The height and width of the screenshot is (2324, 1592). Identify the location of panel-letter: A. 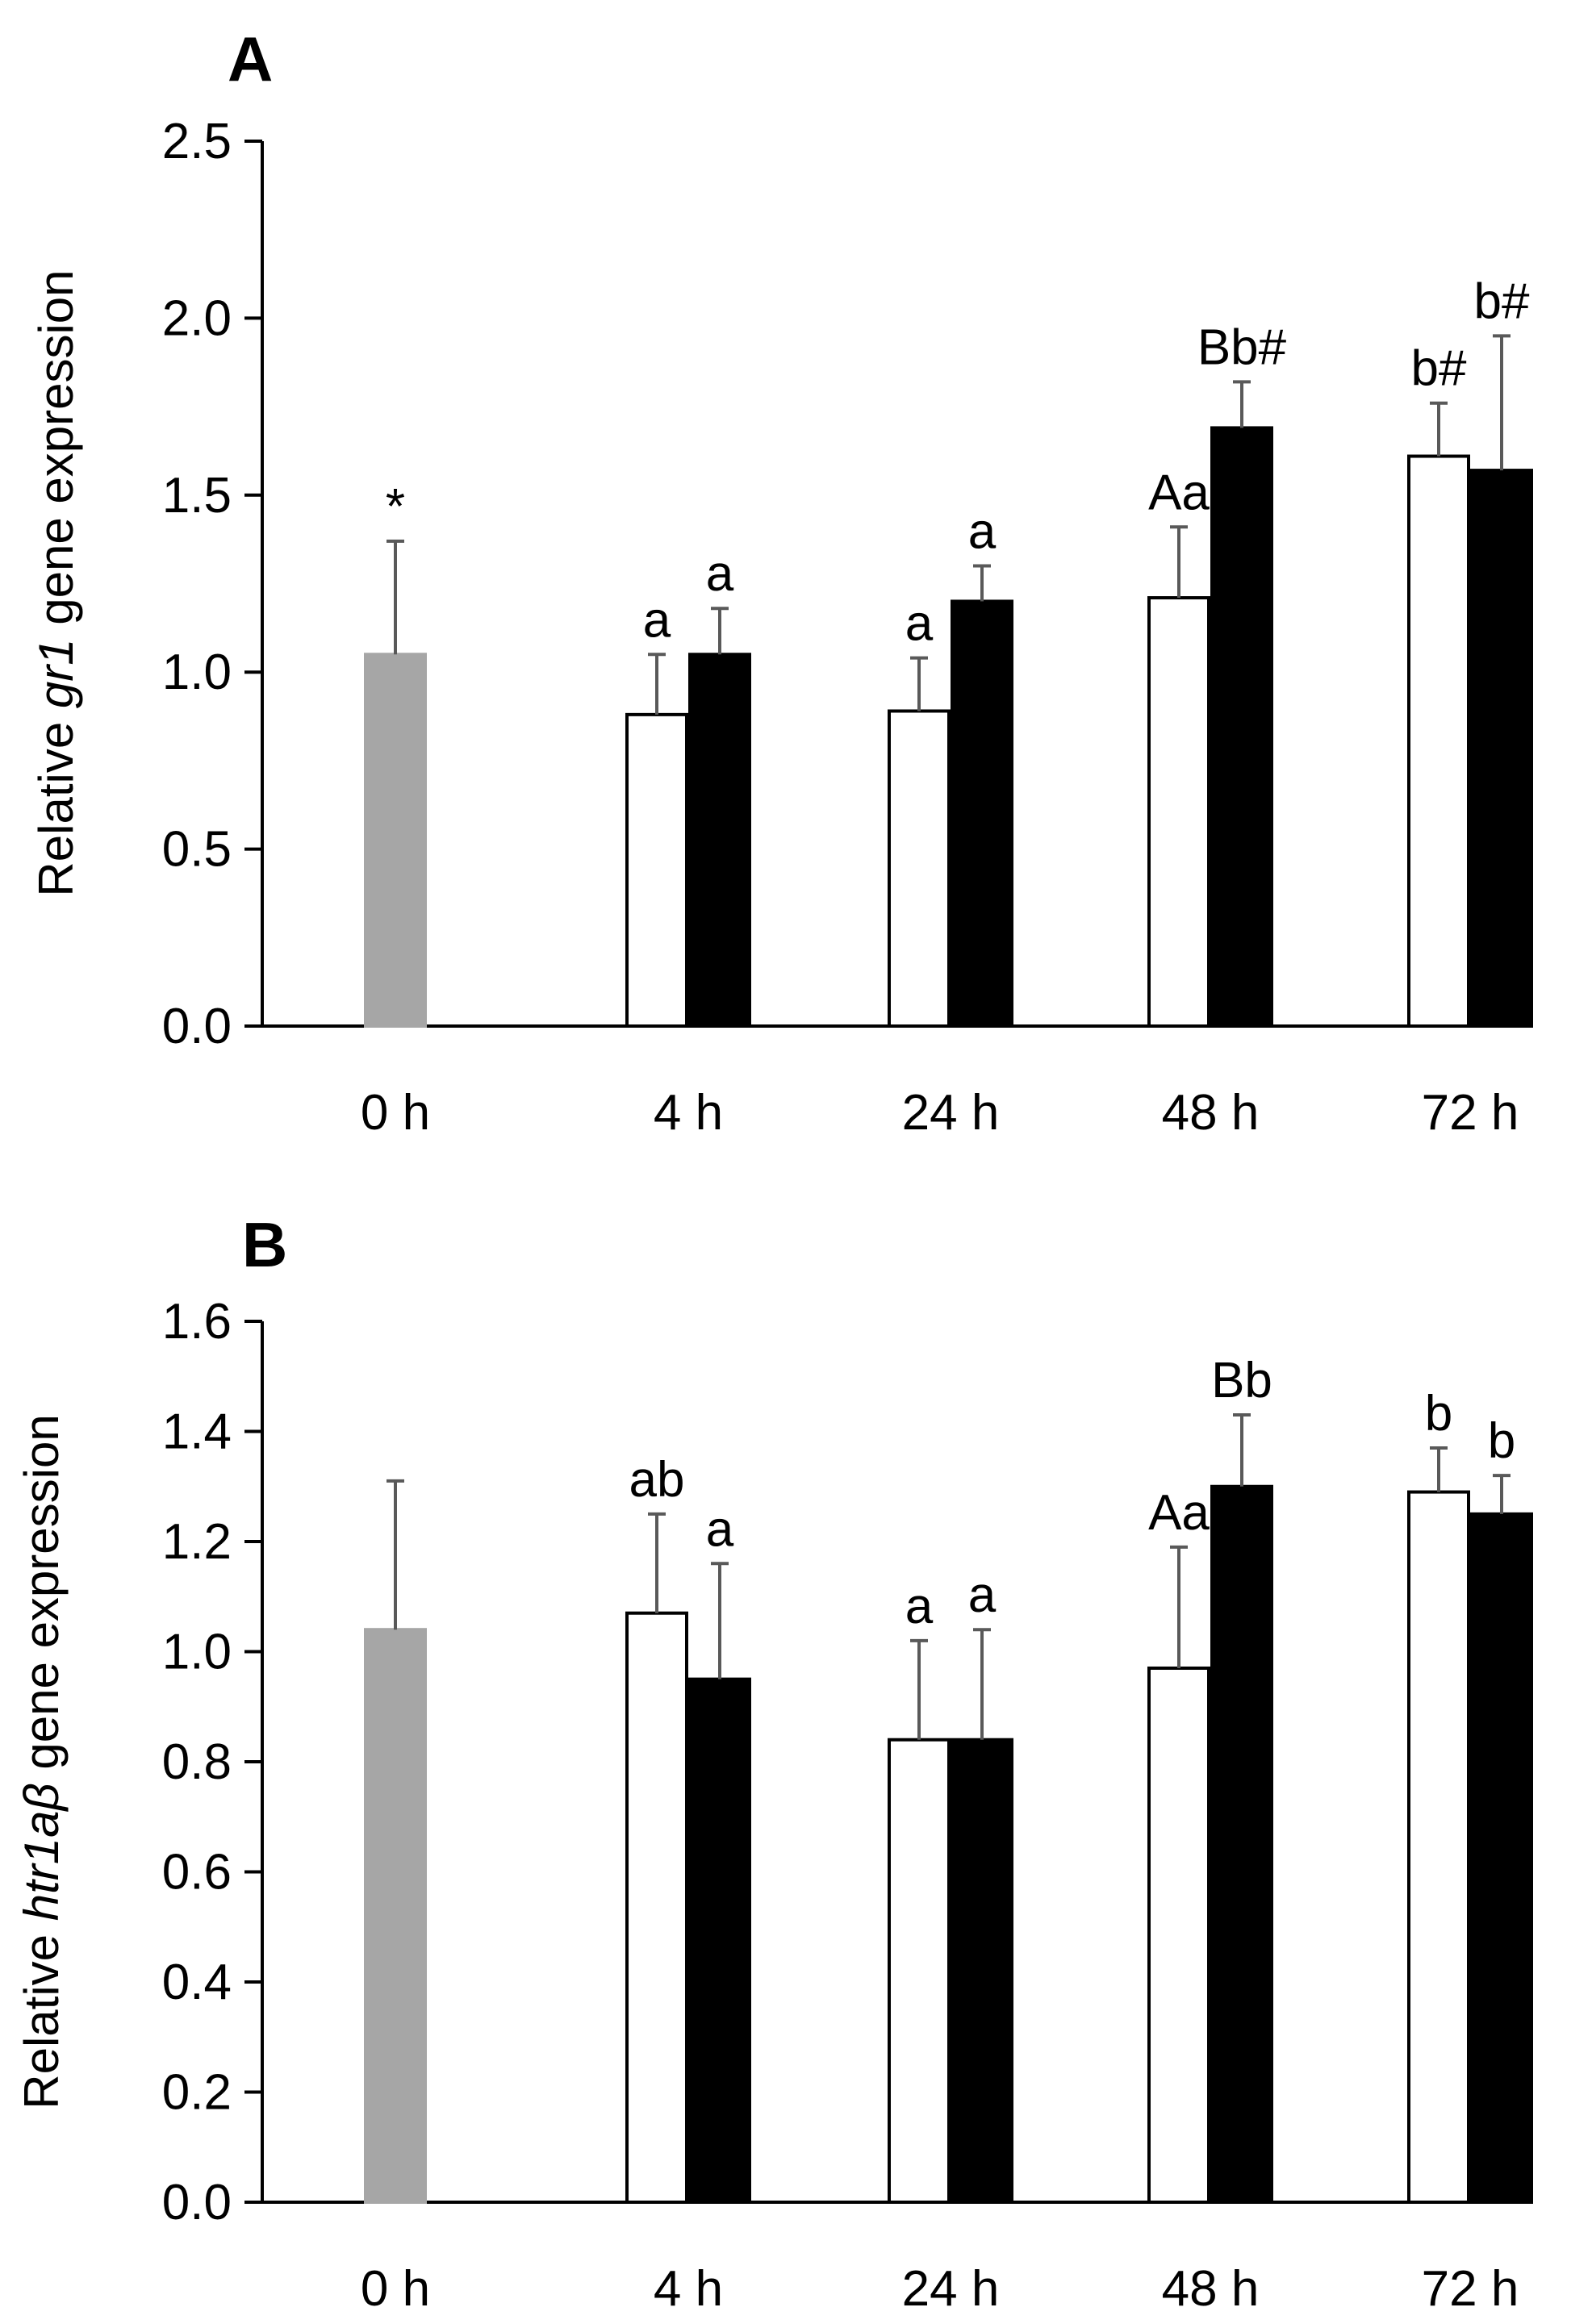
(250, 58).